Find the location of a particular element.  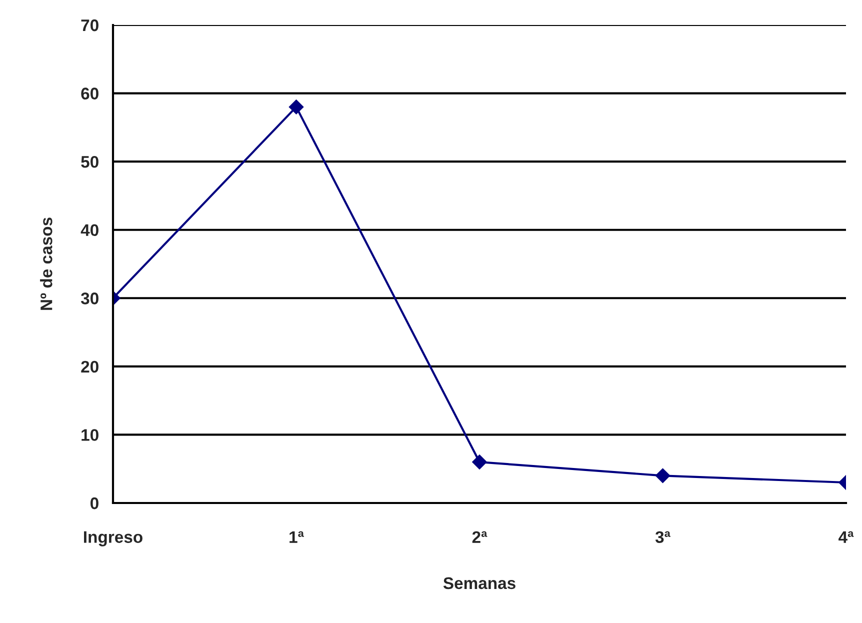

x-axis-title: Semanas is located at coordinates (479, 583).